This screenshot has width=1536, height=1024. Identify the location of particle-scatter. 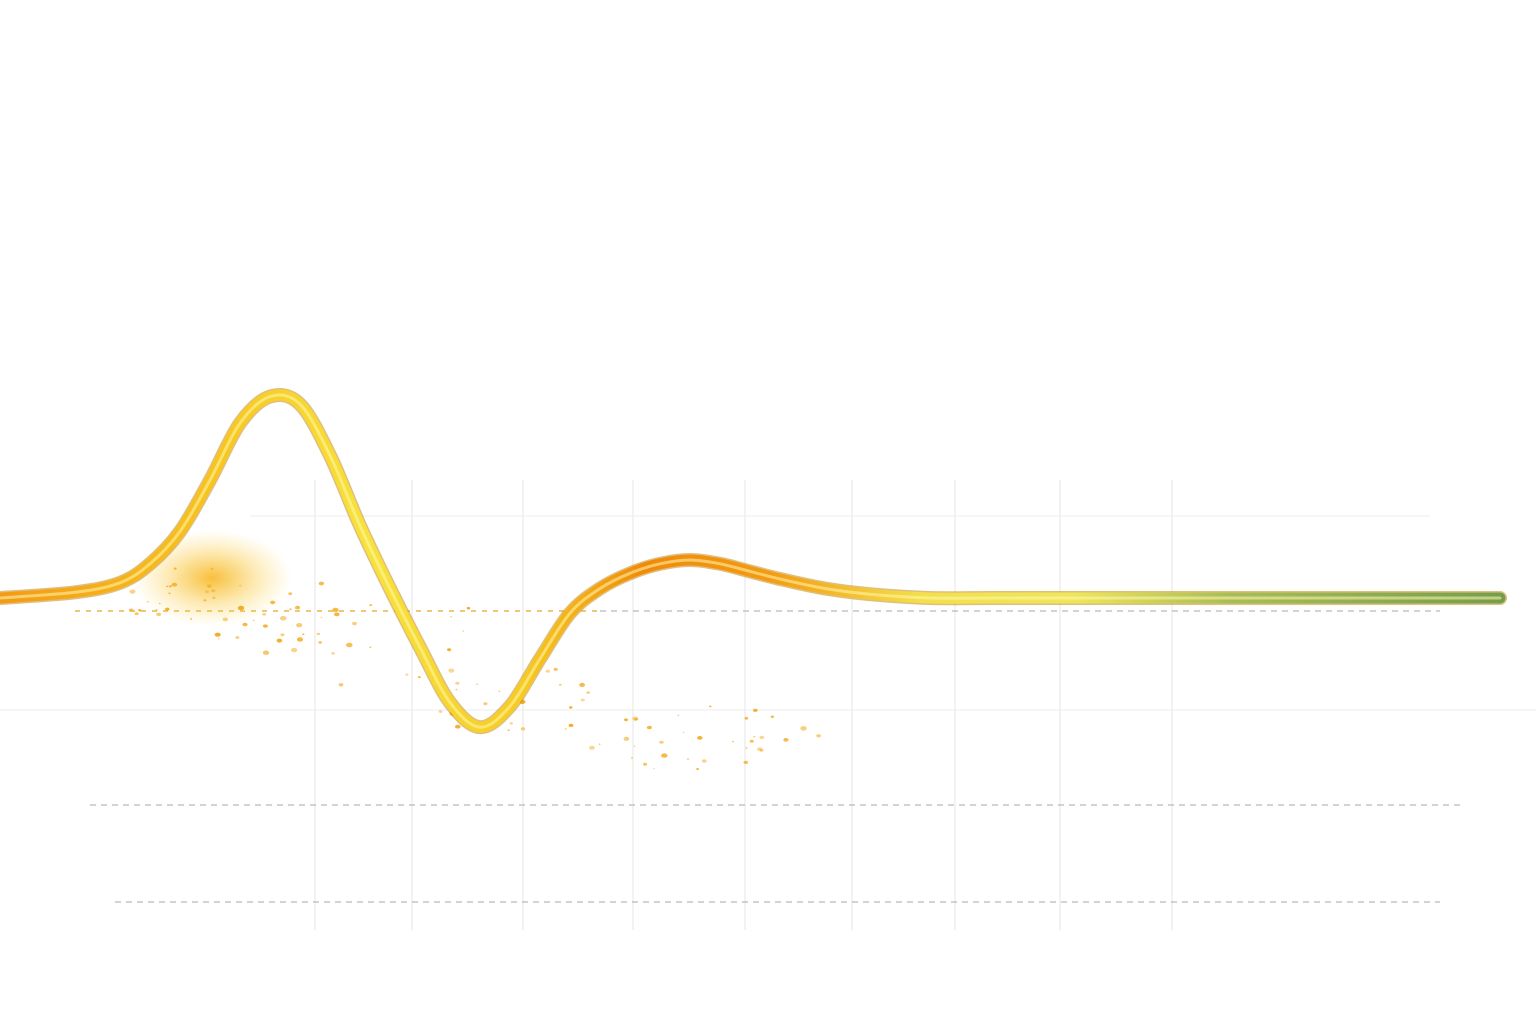
(474, 668).